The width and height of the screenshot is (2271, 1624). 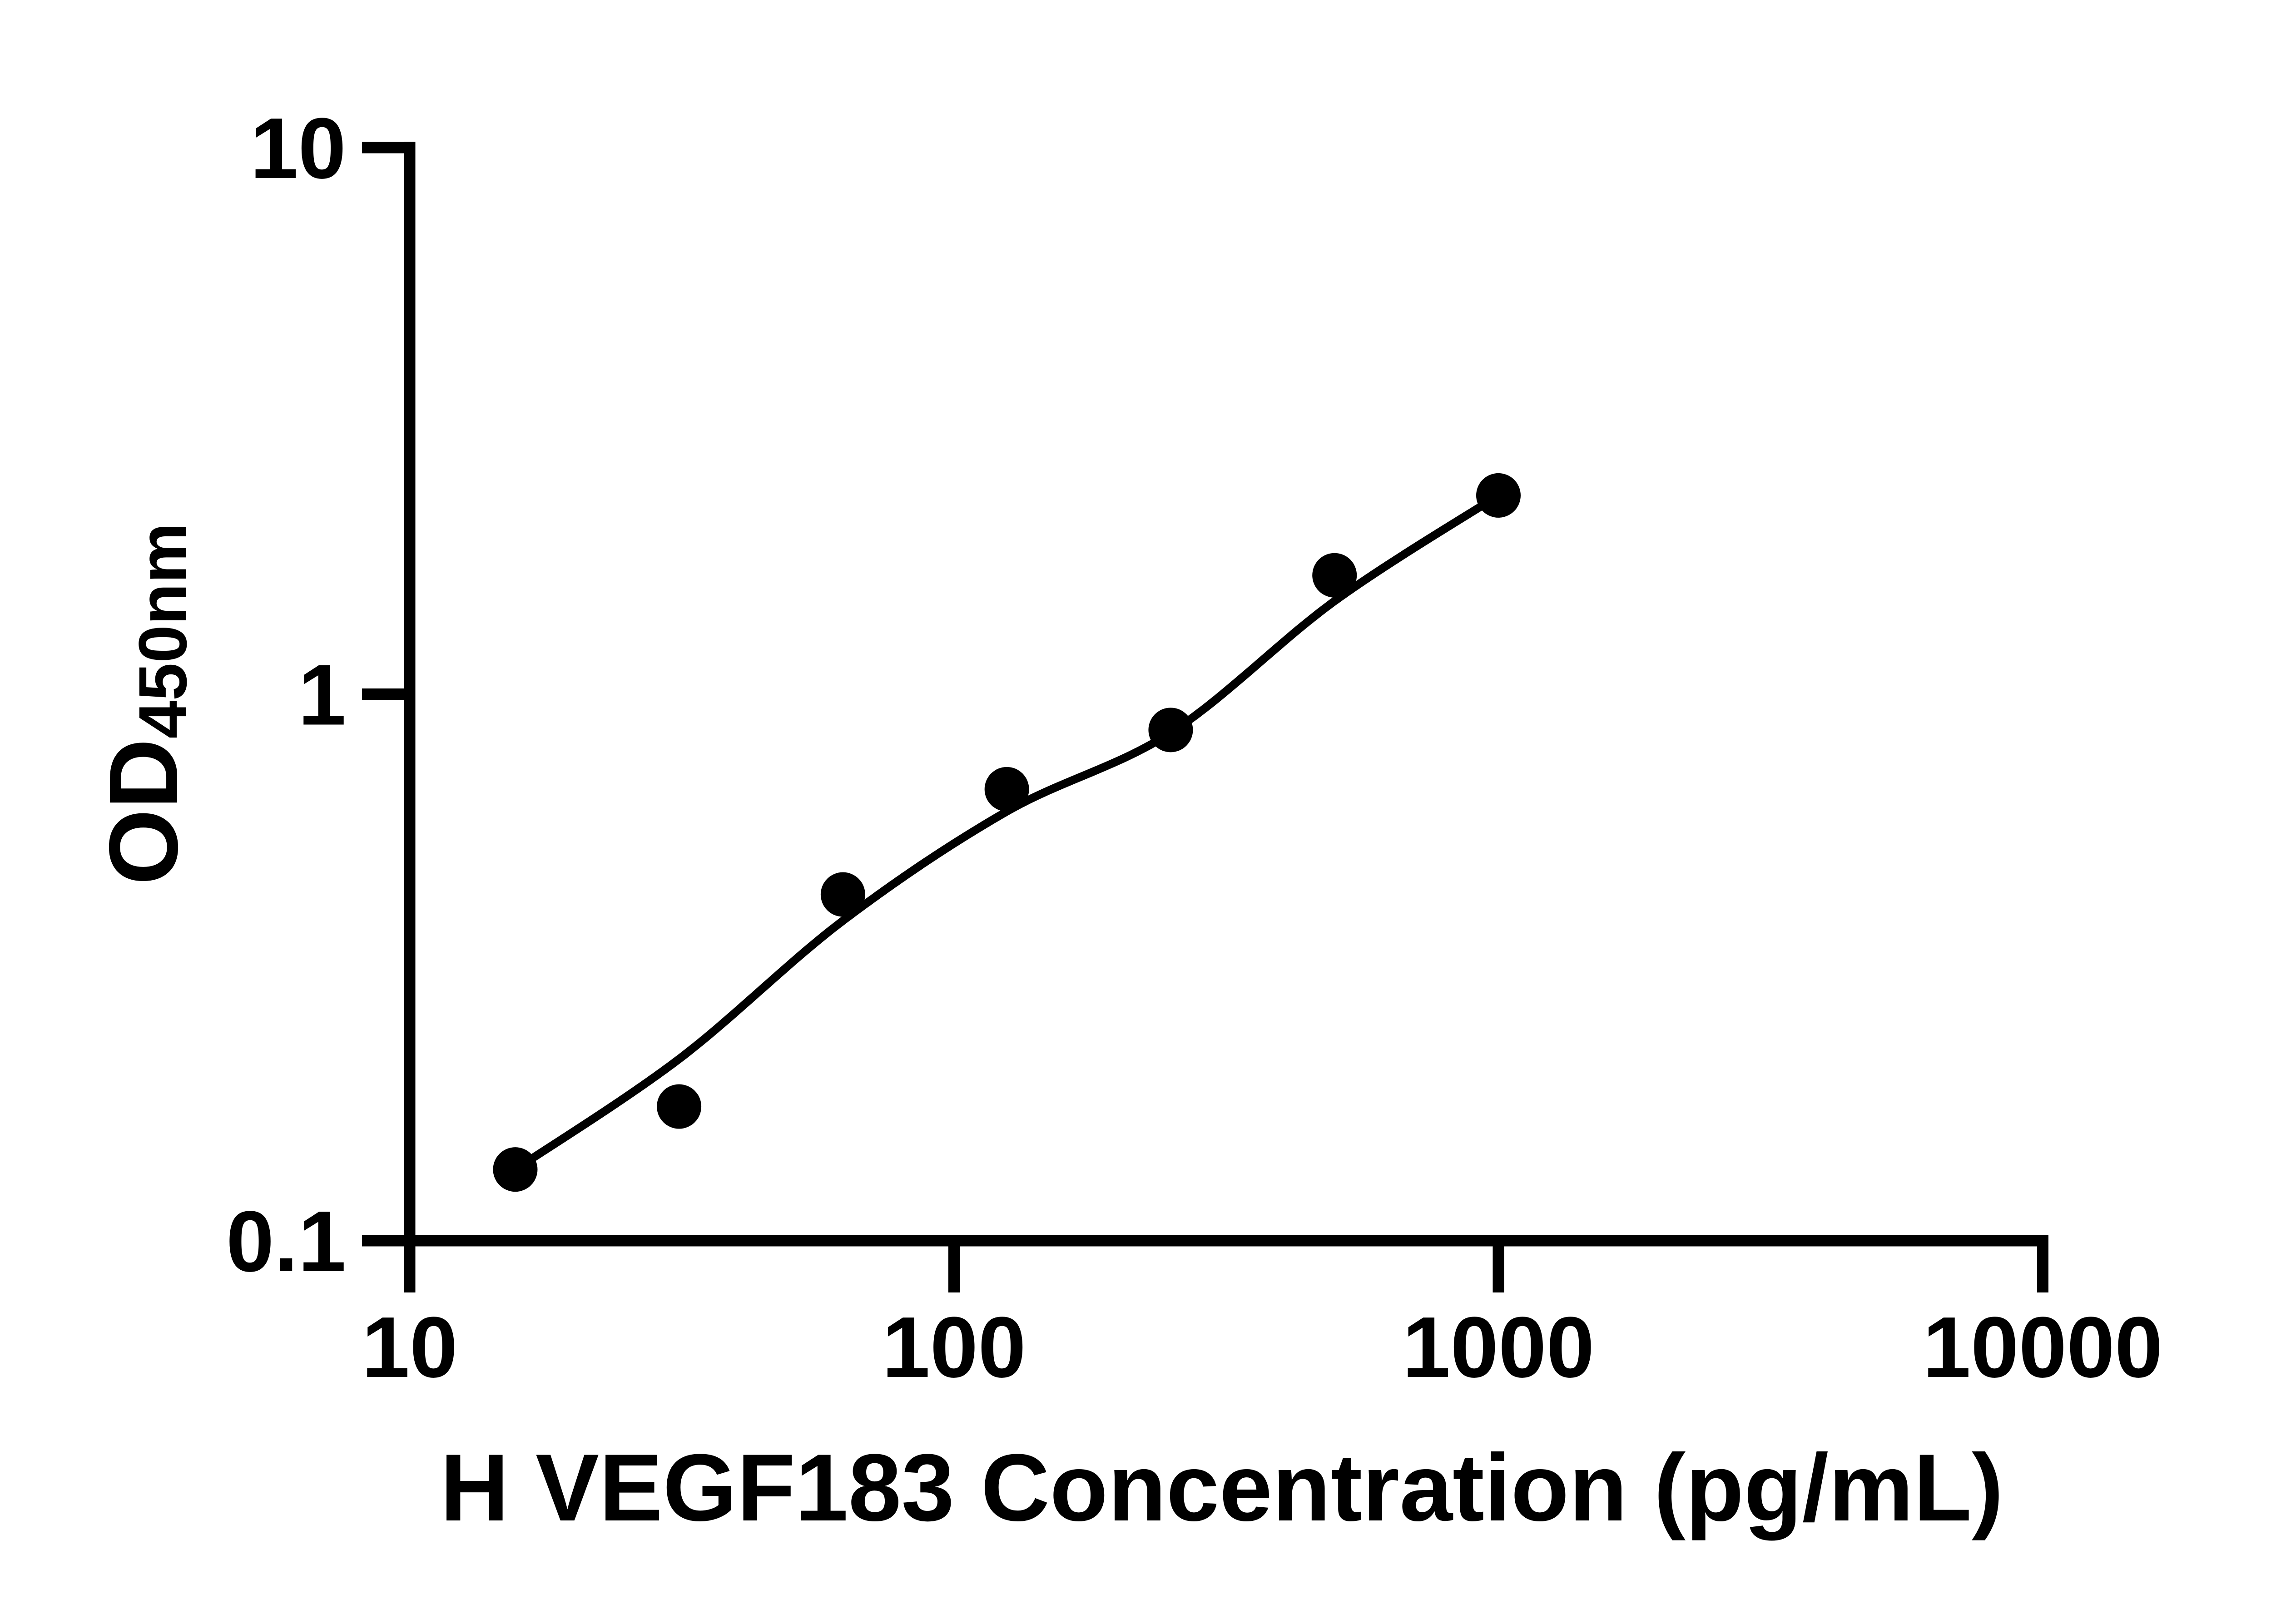 I want to click on y-axis-title-subscript: 450nm, so click(x=162, y=630).